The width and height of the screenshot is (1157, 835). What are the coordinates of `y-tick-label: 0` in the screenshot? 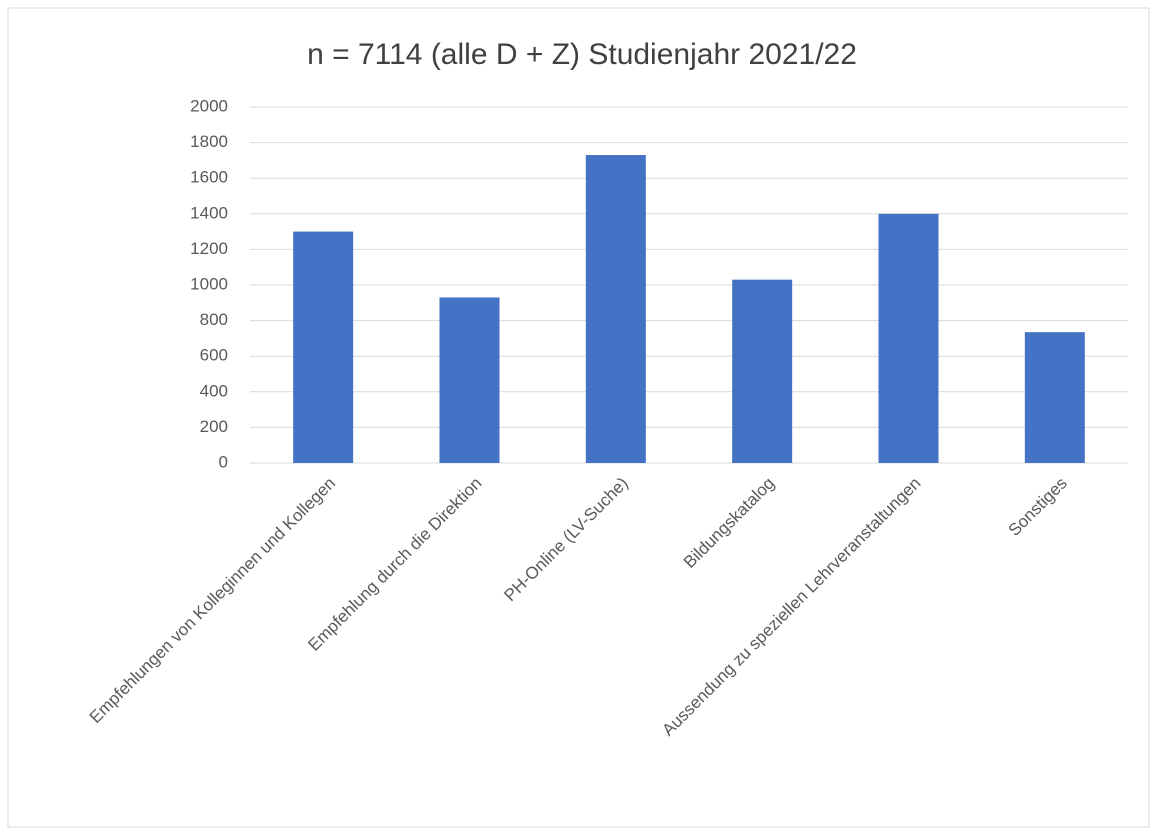 It's located at (223, 461).